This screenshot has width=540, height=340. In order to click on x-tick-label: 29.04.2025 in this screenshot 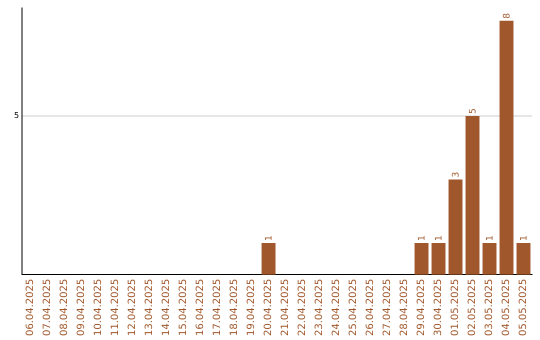, I will do `click(422, 307)`.